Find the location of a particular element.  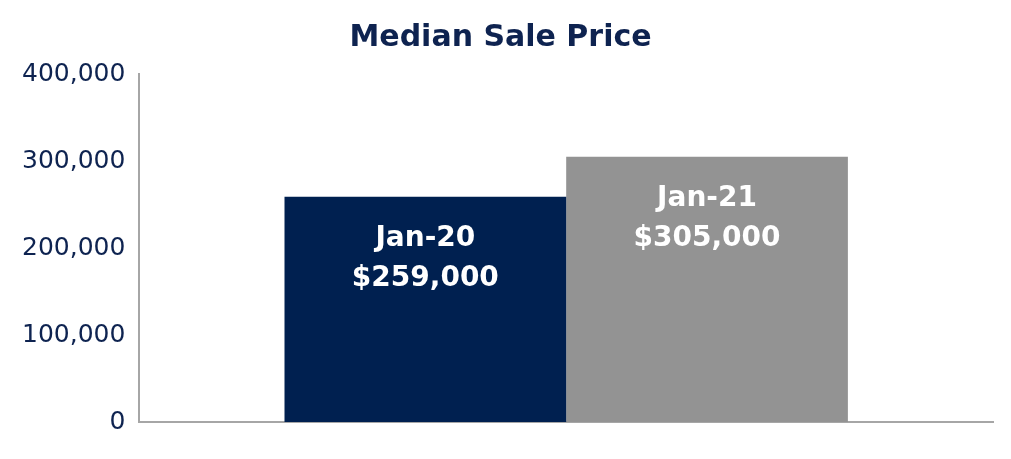

y-tick-label: 200,000 is located at coordinates (73, 246).